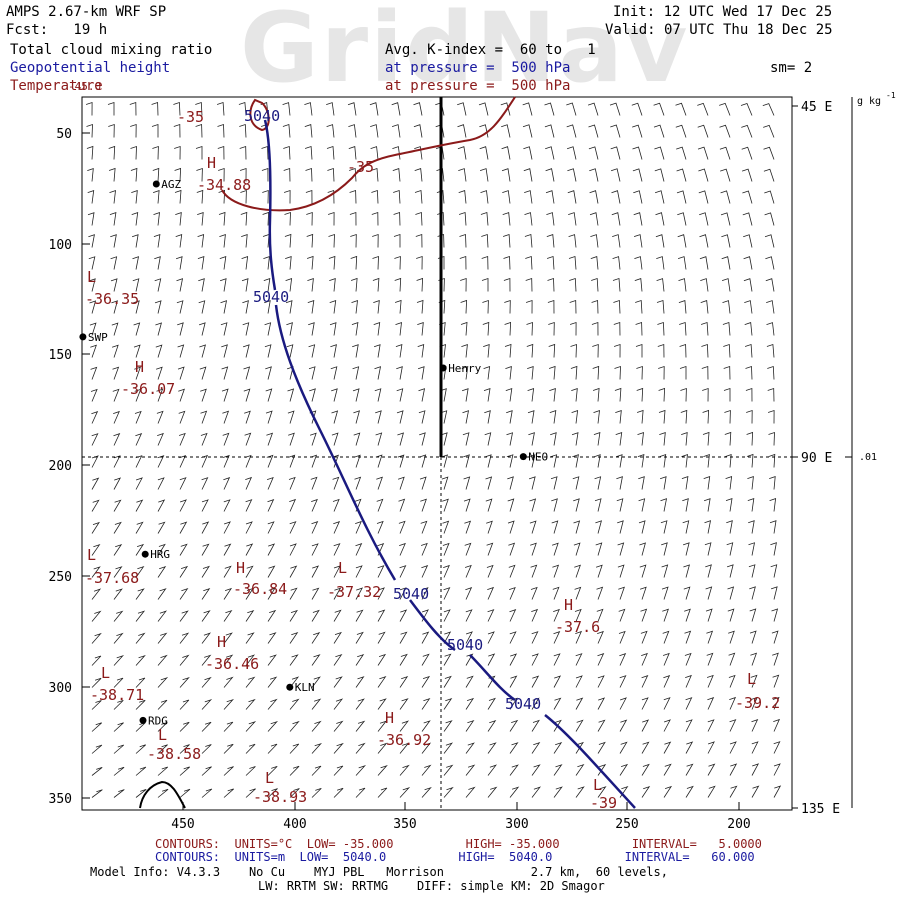  Describe the element at coordinates (290, 687) in the screenshot. I see `station-dot` at that location.